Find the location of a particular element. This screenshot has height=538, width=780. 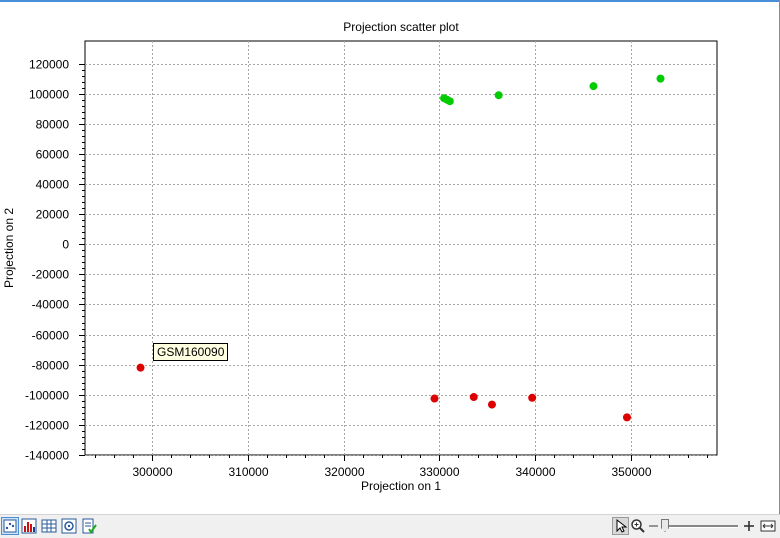

bottom-toolbar is located at coordinates (390, 526).